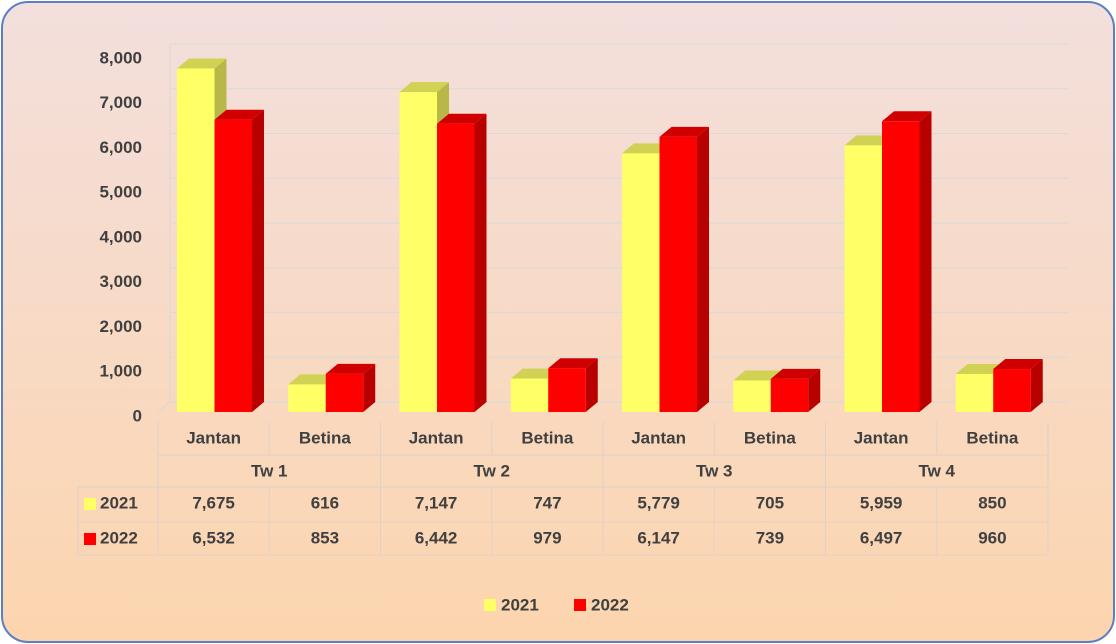 The height and width of the screenshot is (644, 1116). What do you see at coordinates (120, 192) in the screenshot?
I see `y-tick-label: 5,000` at bounding box center [120, 192].